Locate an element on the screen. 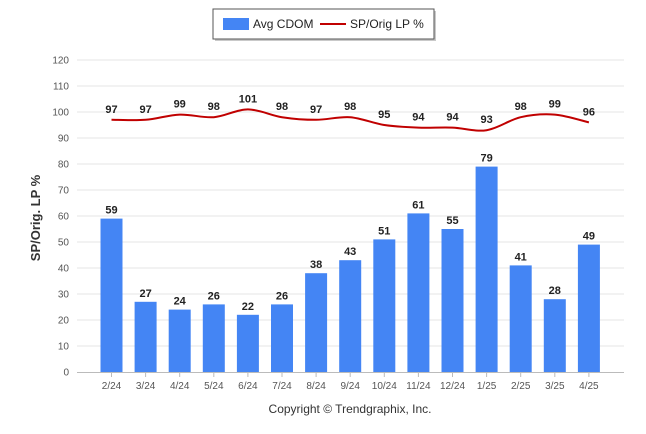  bar-value-label: 27 is located at coordinates (145, 294).